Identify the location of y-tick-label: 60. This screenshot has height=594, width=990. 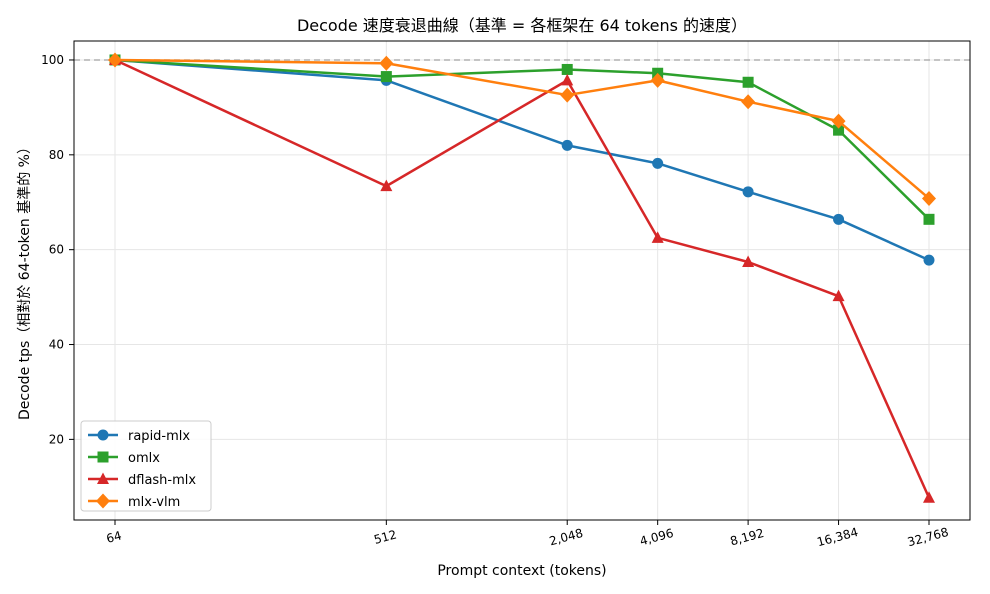
(56, 250).